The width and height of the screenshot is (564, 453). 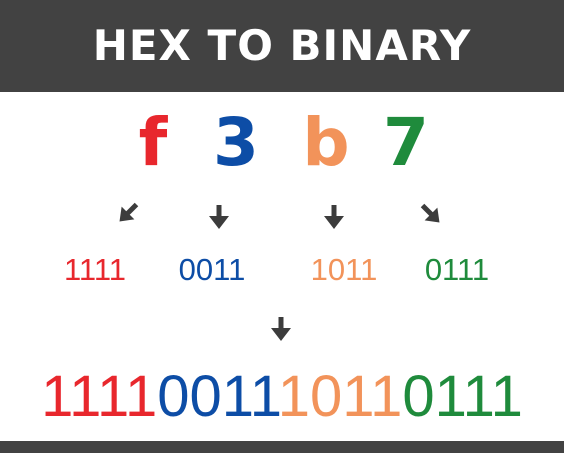 I want to click on result-group-b: 1011, so click(x=340, y=396).